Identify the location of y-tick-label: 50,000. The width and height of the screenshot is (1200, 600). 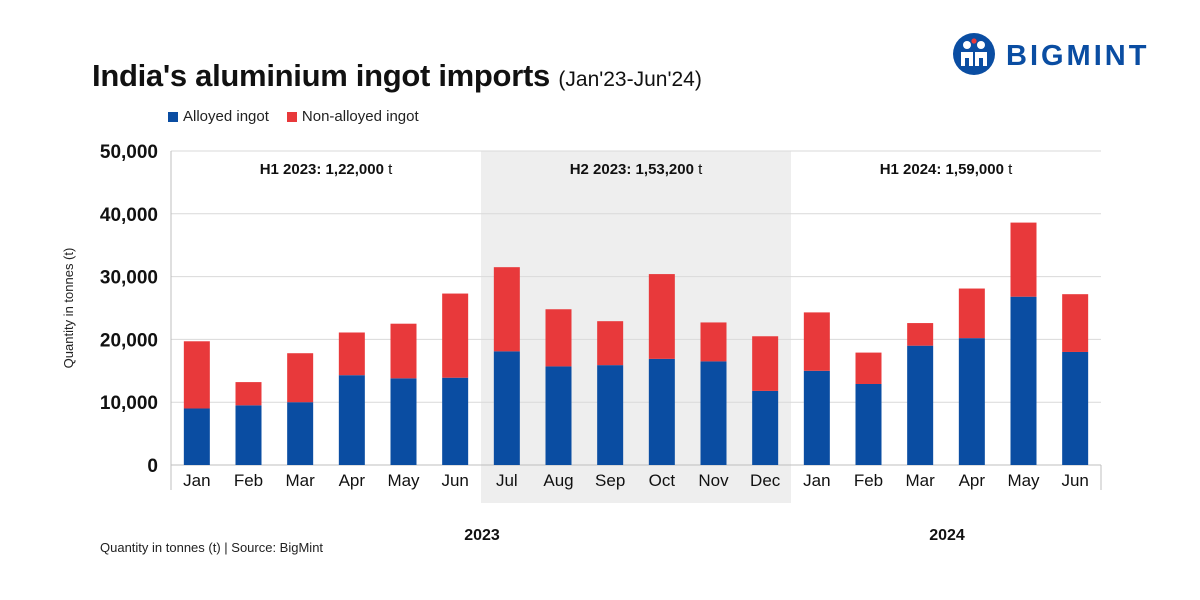
(129, 152).